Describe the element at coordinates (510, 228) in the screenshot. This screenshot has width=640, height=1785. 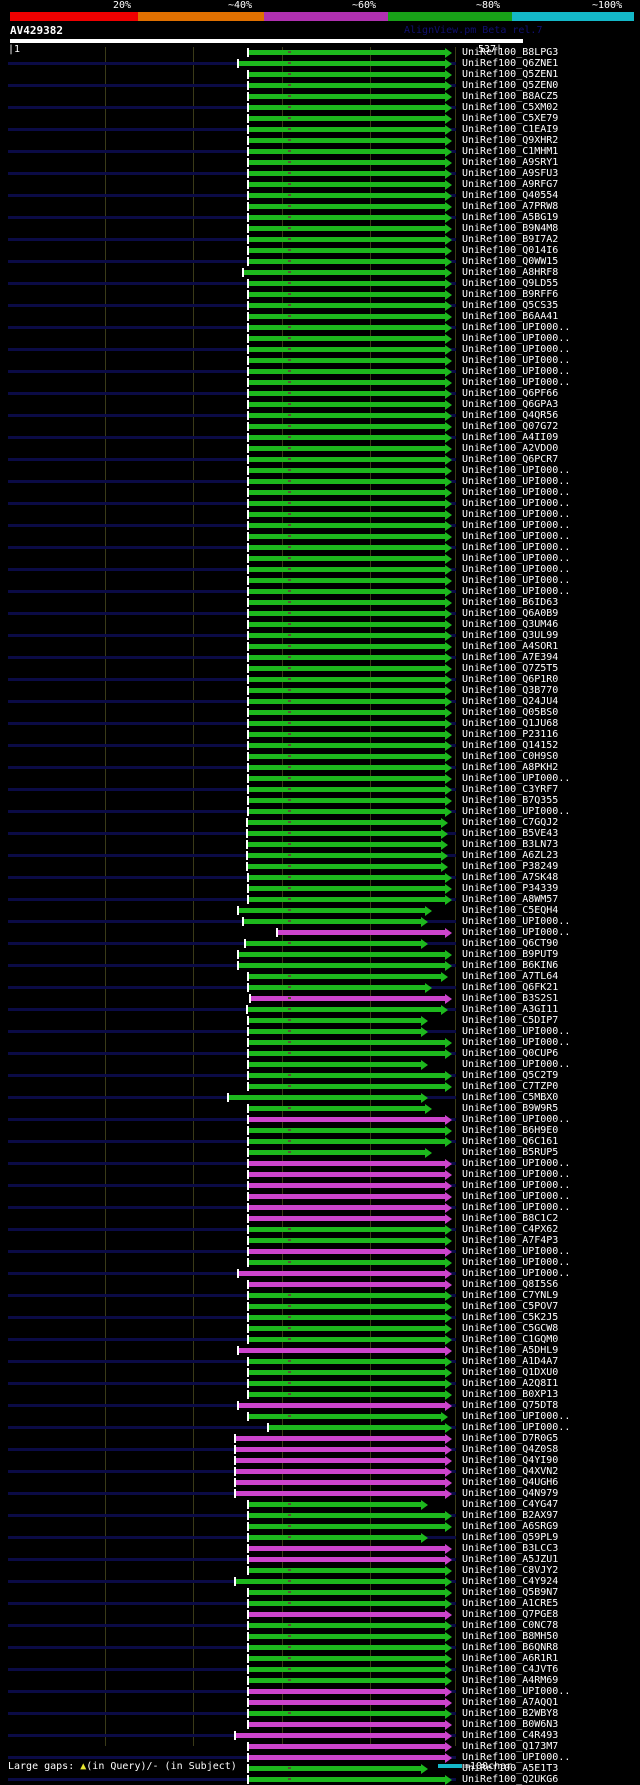
I see `hit-label: UniRef100_B9N4M8` at that location.